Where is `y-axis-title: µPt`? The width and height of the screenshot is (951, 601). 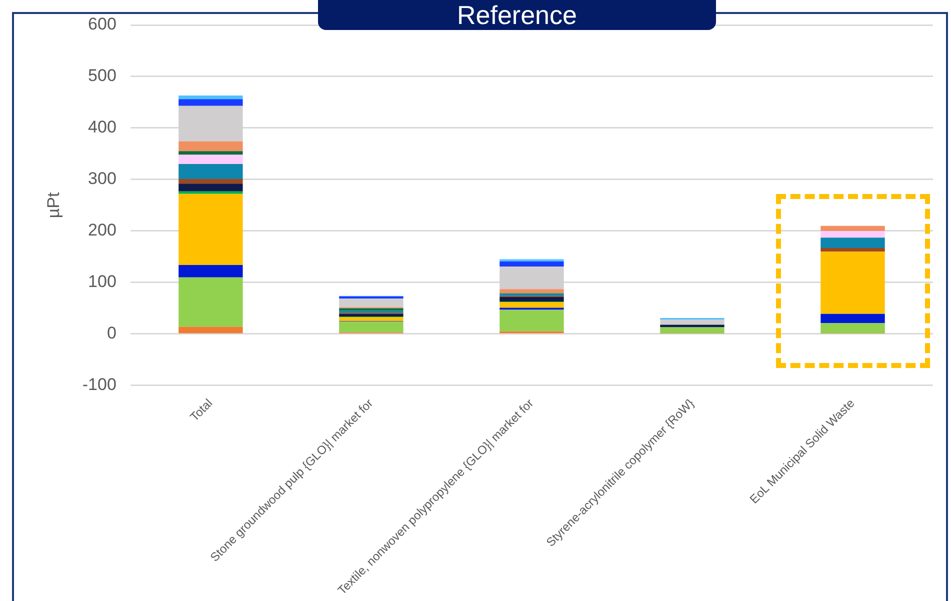 y-axis-title: µPt is located at coordinates (53, 205).